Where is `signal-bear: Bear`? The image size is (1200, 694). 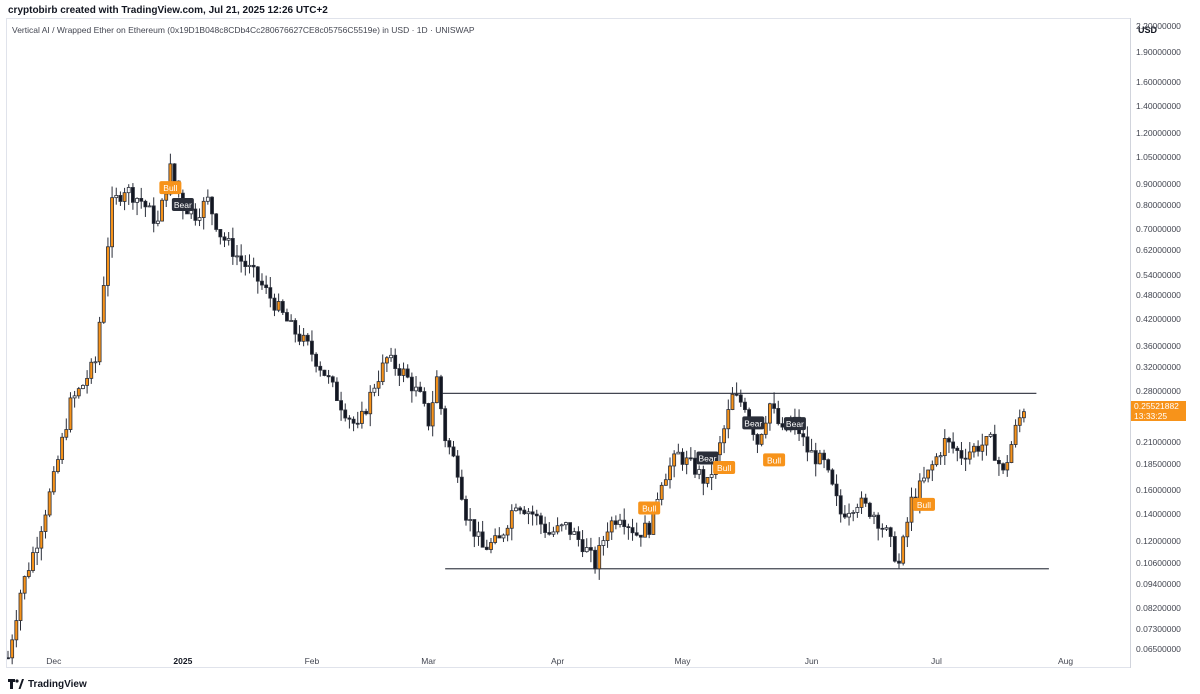
signal-bear: Bear is located at coordinates (794, 424).